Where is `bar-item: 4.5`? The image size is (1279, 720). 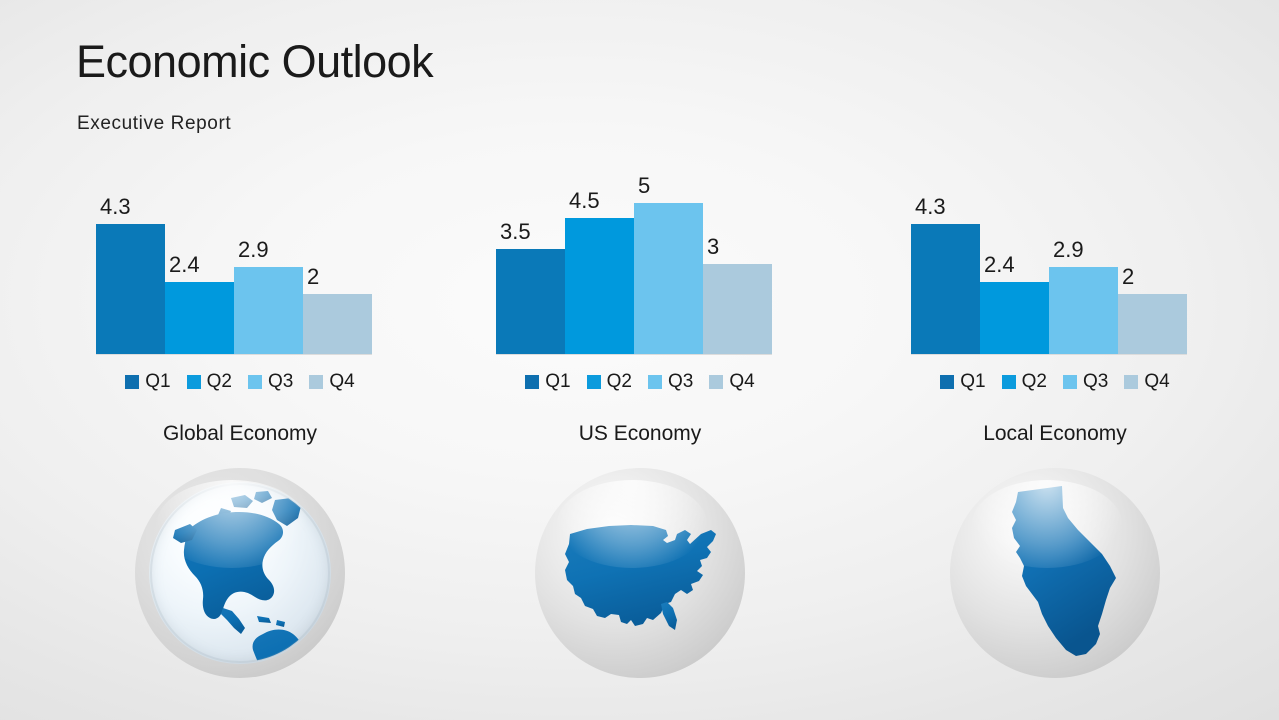 bar-item: 4.5 is located at coordinates (599, 252).